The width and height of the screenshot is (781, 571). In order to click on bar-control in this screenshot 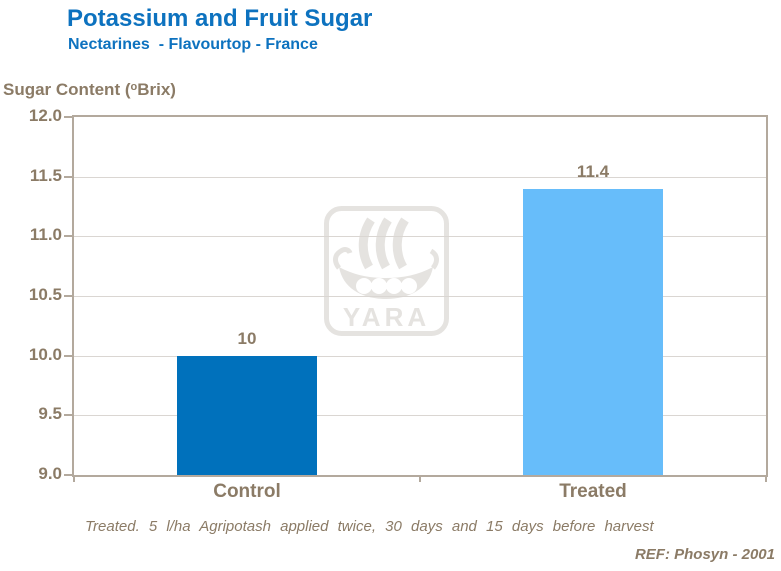, I will do `click(247, 415)`.